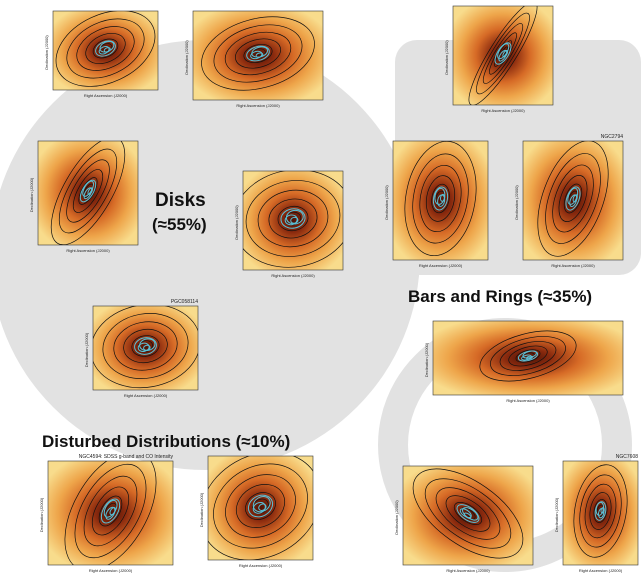  Describe the element at coordinates (184, 302) in the screenshot. I see `panel-title: PGC058114` at that location.